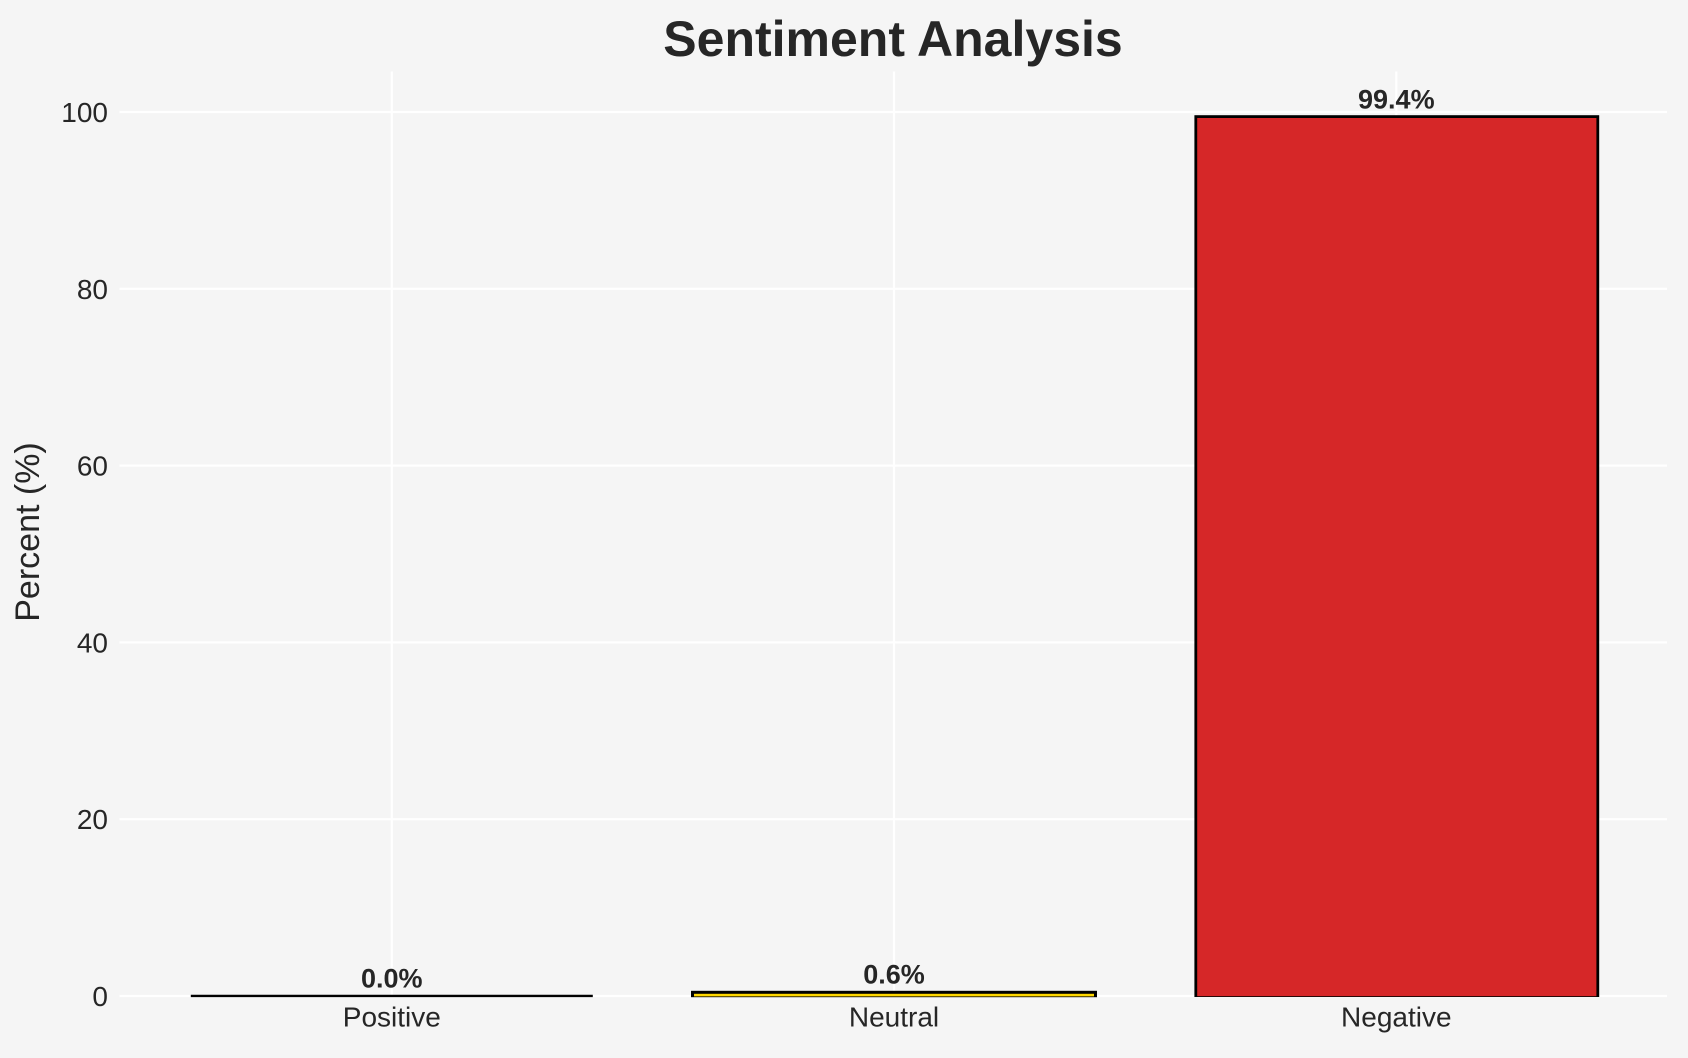  Describe the element at coordinates (892, 39) in the screenshot. I see `svg-text: Sentiment Analysis` at that location.